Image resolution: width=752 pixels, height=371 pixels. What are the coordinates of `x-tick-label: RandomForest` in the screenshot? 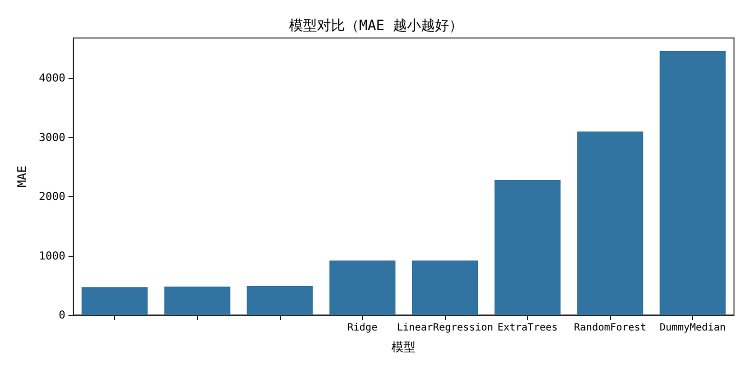 It's located at (610, 328).